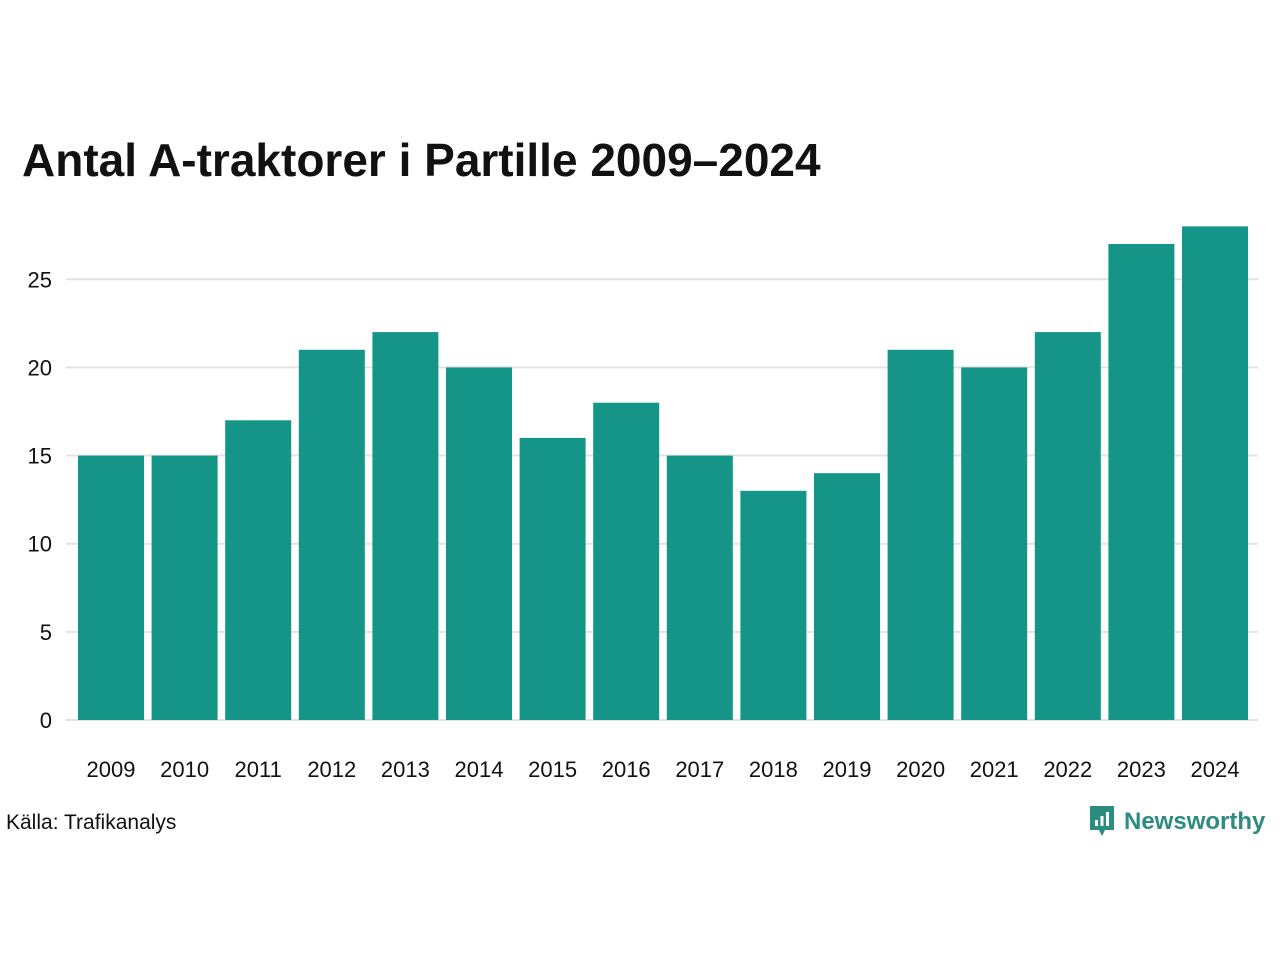 The image size is (1280, 960). What do you see at coordinates (847, 596) in the screenshot?
I see `bar-2019` at bounding box center [847, 596].